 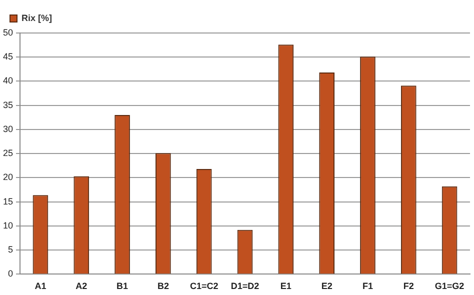 What do you see at coordinates (8, 81) in the screenshot?
I see `y-tick-label: 40` at bounding box center [8, 81].